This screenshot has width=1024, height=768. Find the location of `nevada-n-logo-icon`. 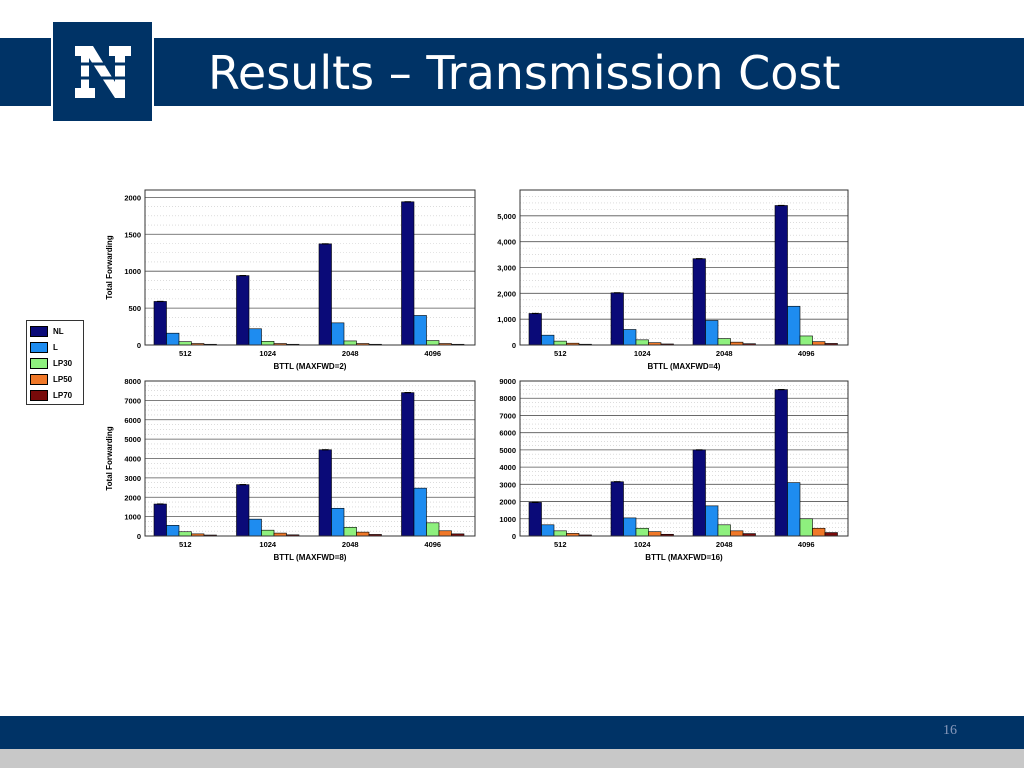

nevada-n-logo-icon is located at coordinates (103, 72).